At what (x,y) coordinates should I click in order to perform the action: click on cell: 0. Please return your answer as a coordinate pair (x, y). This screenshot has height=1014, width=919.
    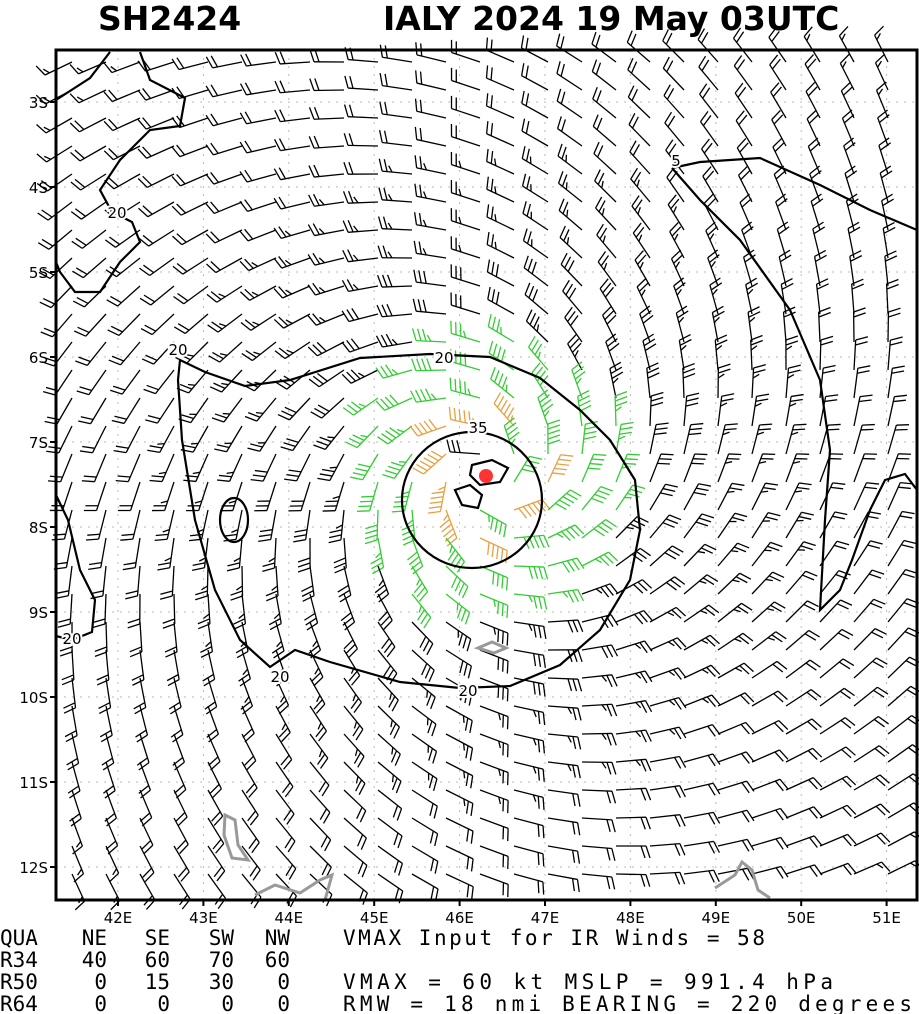
    Looking at the image, I should click on (100, 982).